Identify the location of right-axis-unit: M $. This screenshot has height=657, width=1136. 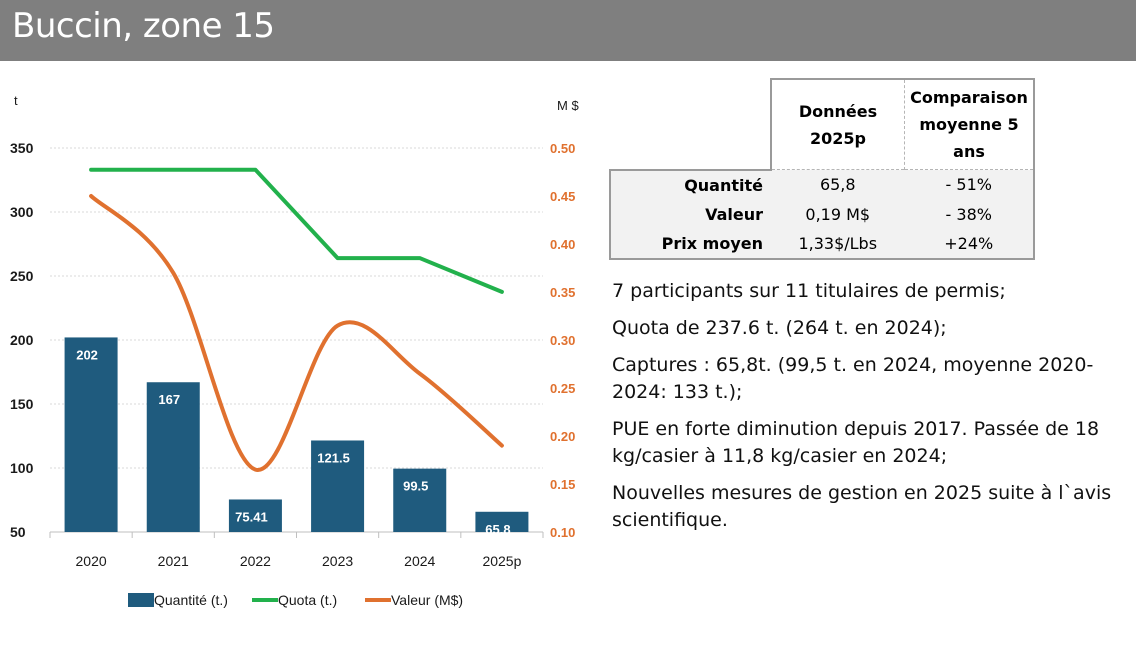
(568, 105).